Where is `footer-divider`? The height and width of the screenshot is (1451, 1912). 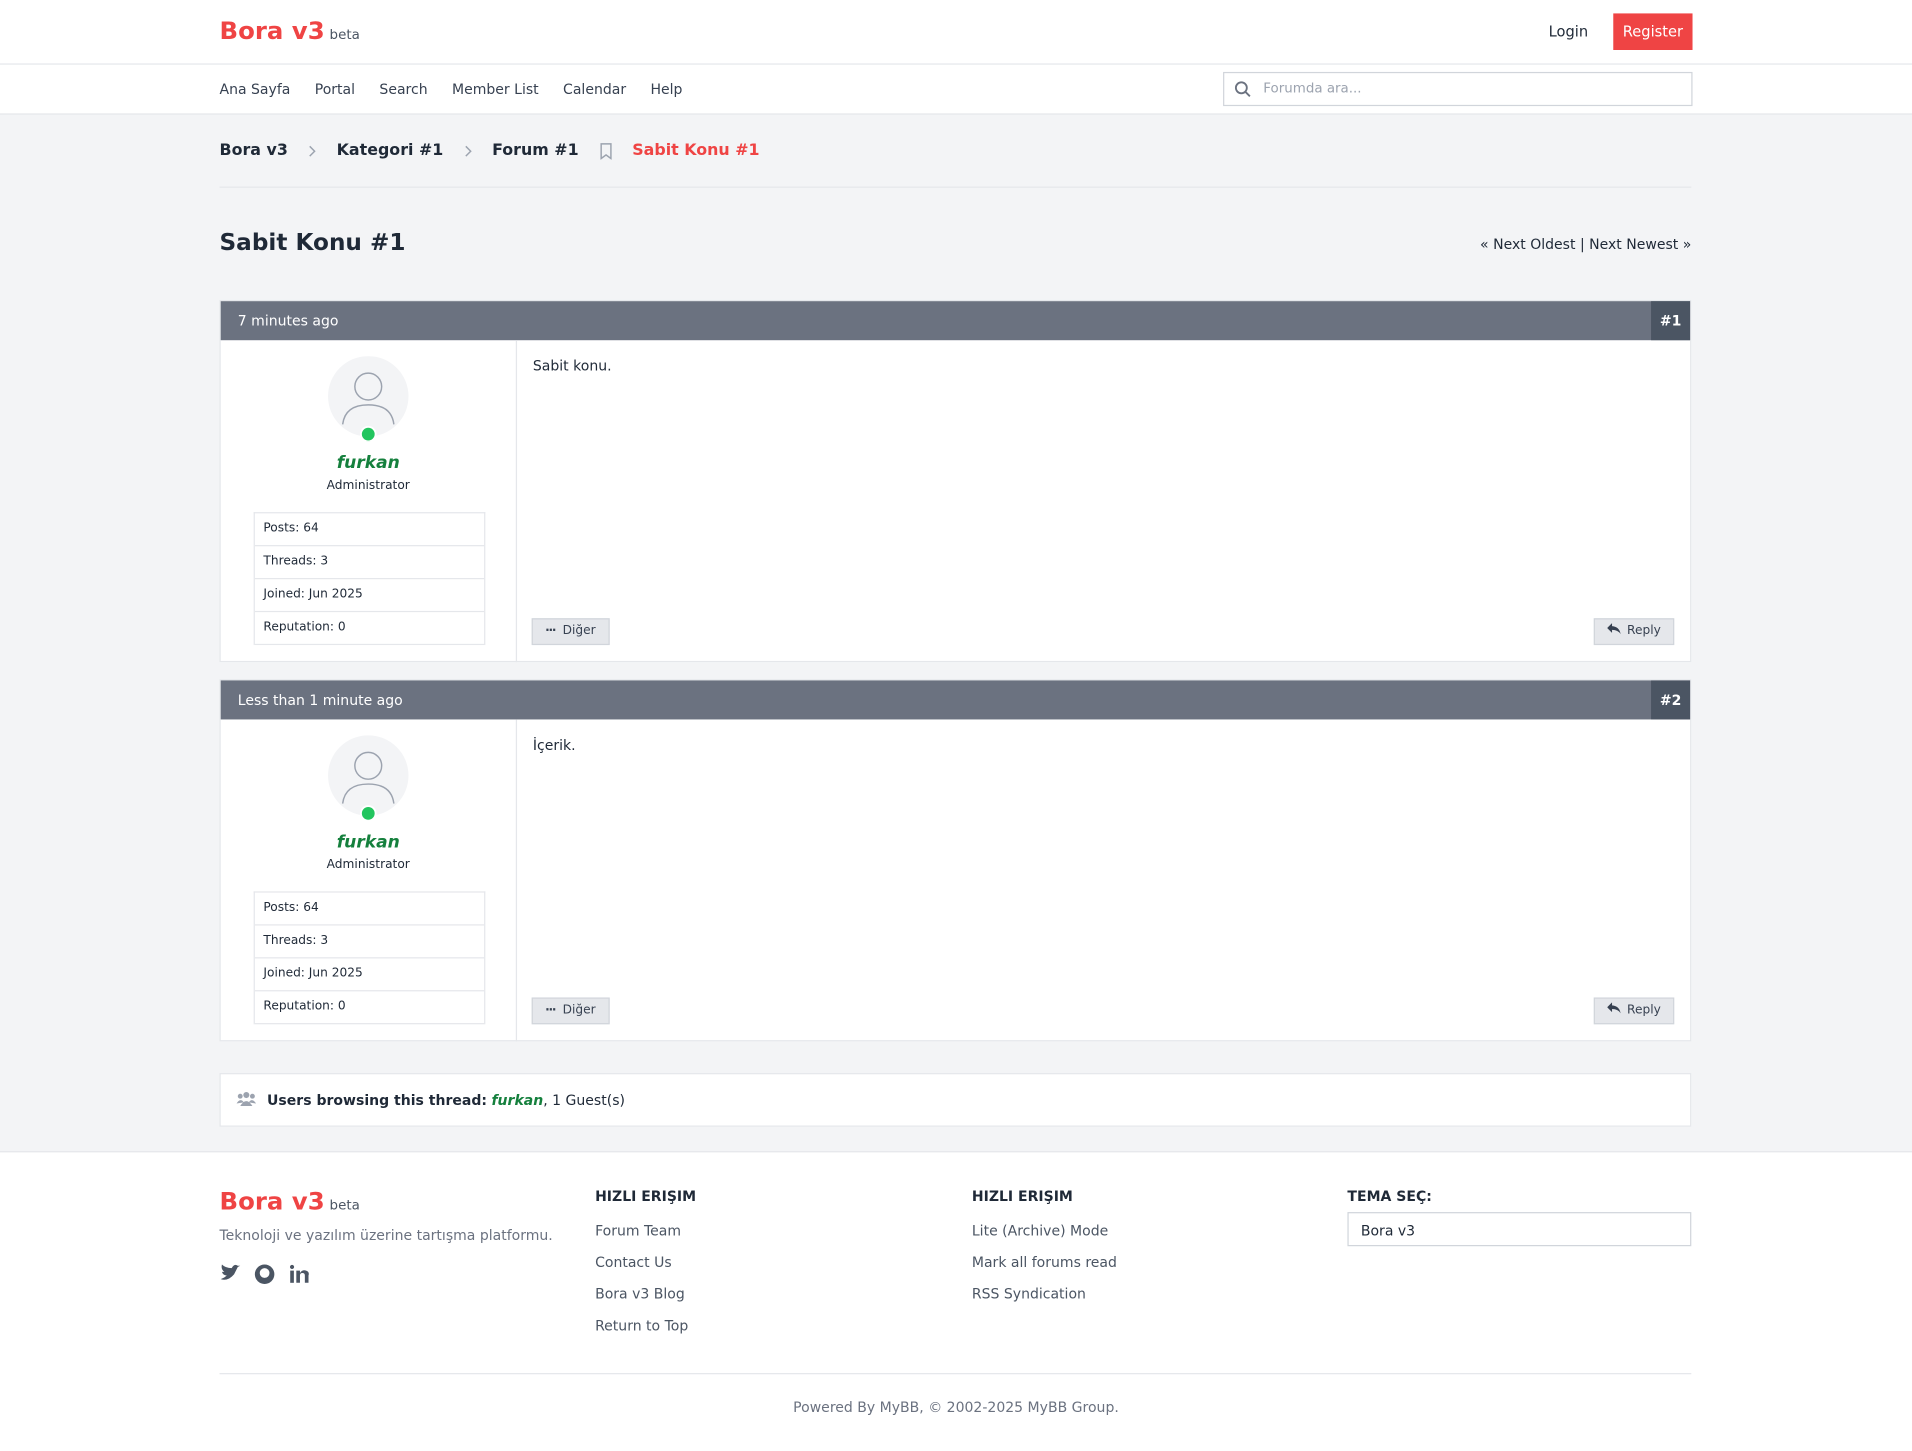 footer-divider is located at coordinates (955, 1374).